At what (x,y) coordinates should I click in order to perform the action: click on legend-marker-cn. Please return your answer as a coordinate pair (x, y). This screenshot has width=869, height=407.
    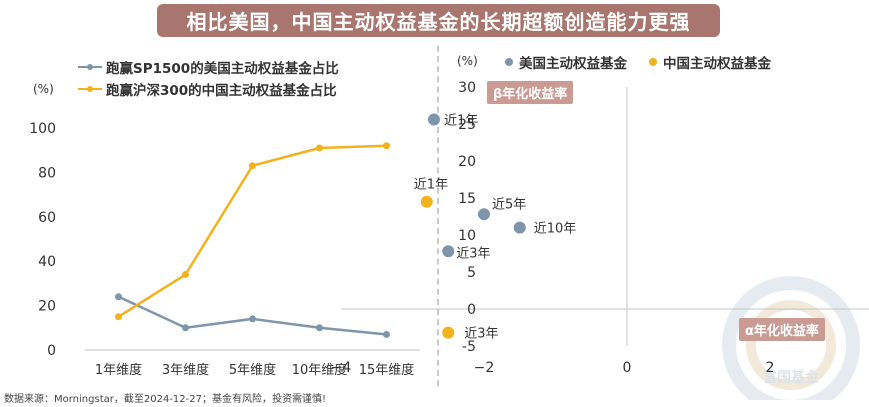
    Looking at the image, I should click on (90, 89).